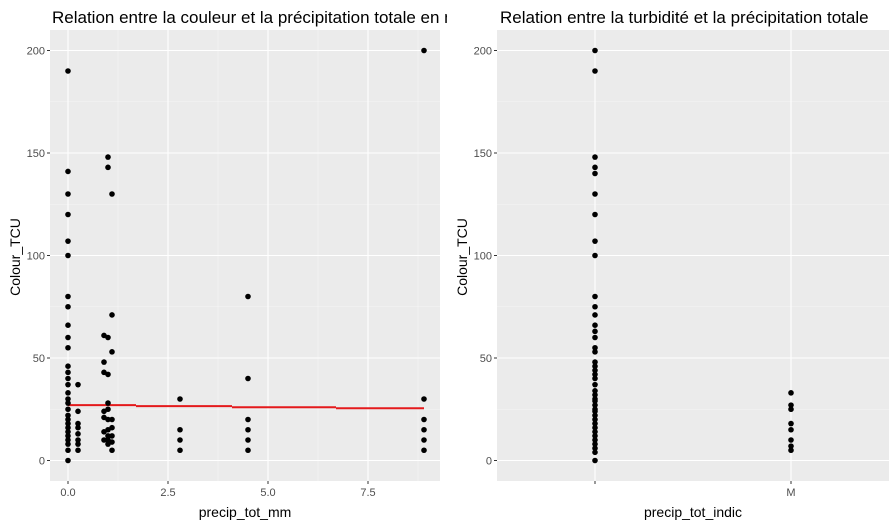 The height and width of the screenshot is (526, 895). I want to click on x-tick-label: 2.5, so click(167, 493).